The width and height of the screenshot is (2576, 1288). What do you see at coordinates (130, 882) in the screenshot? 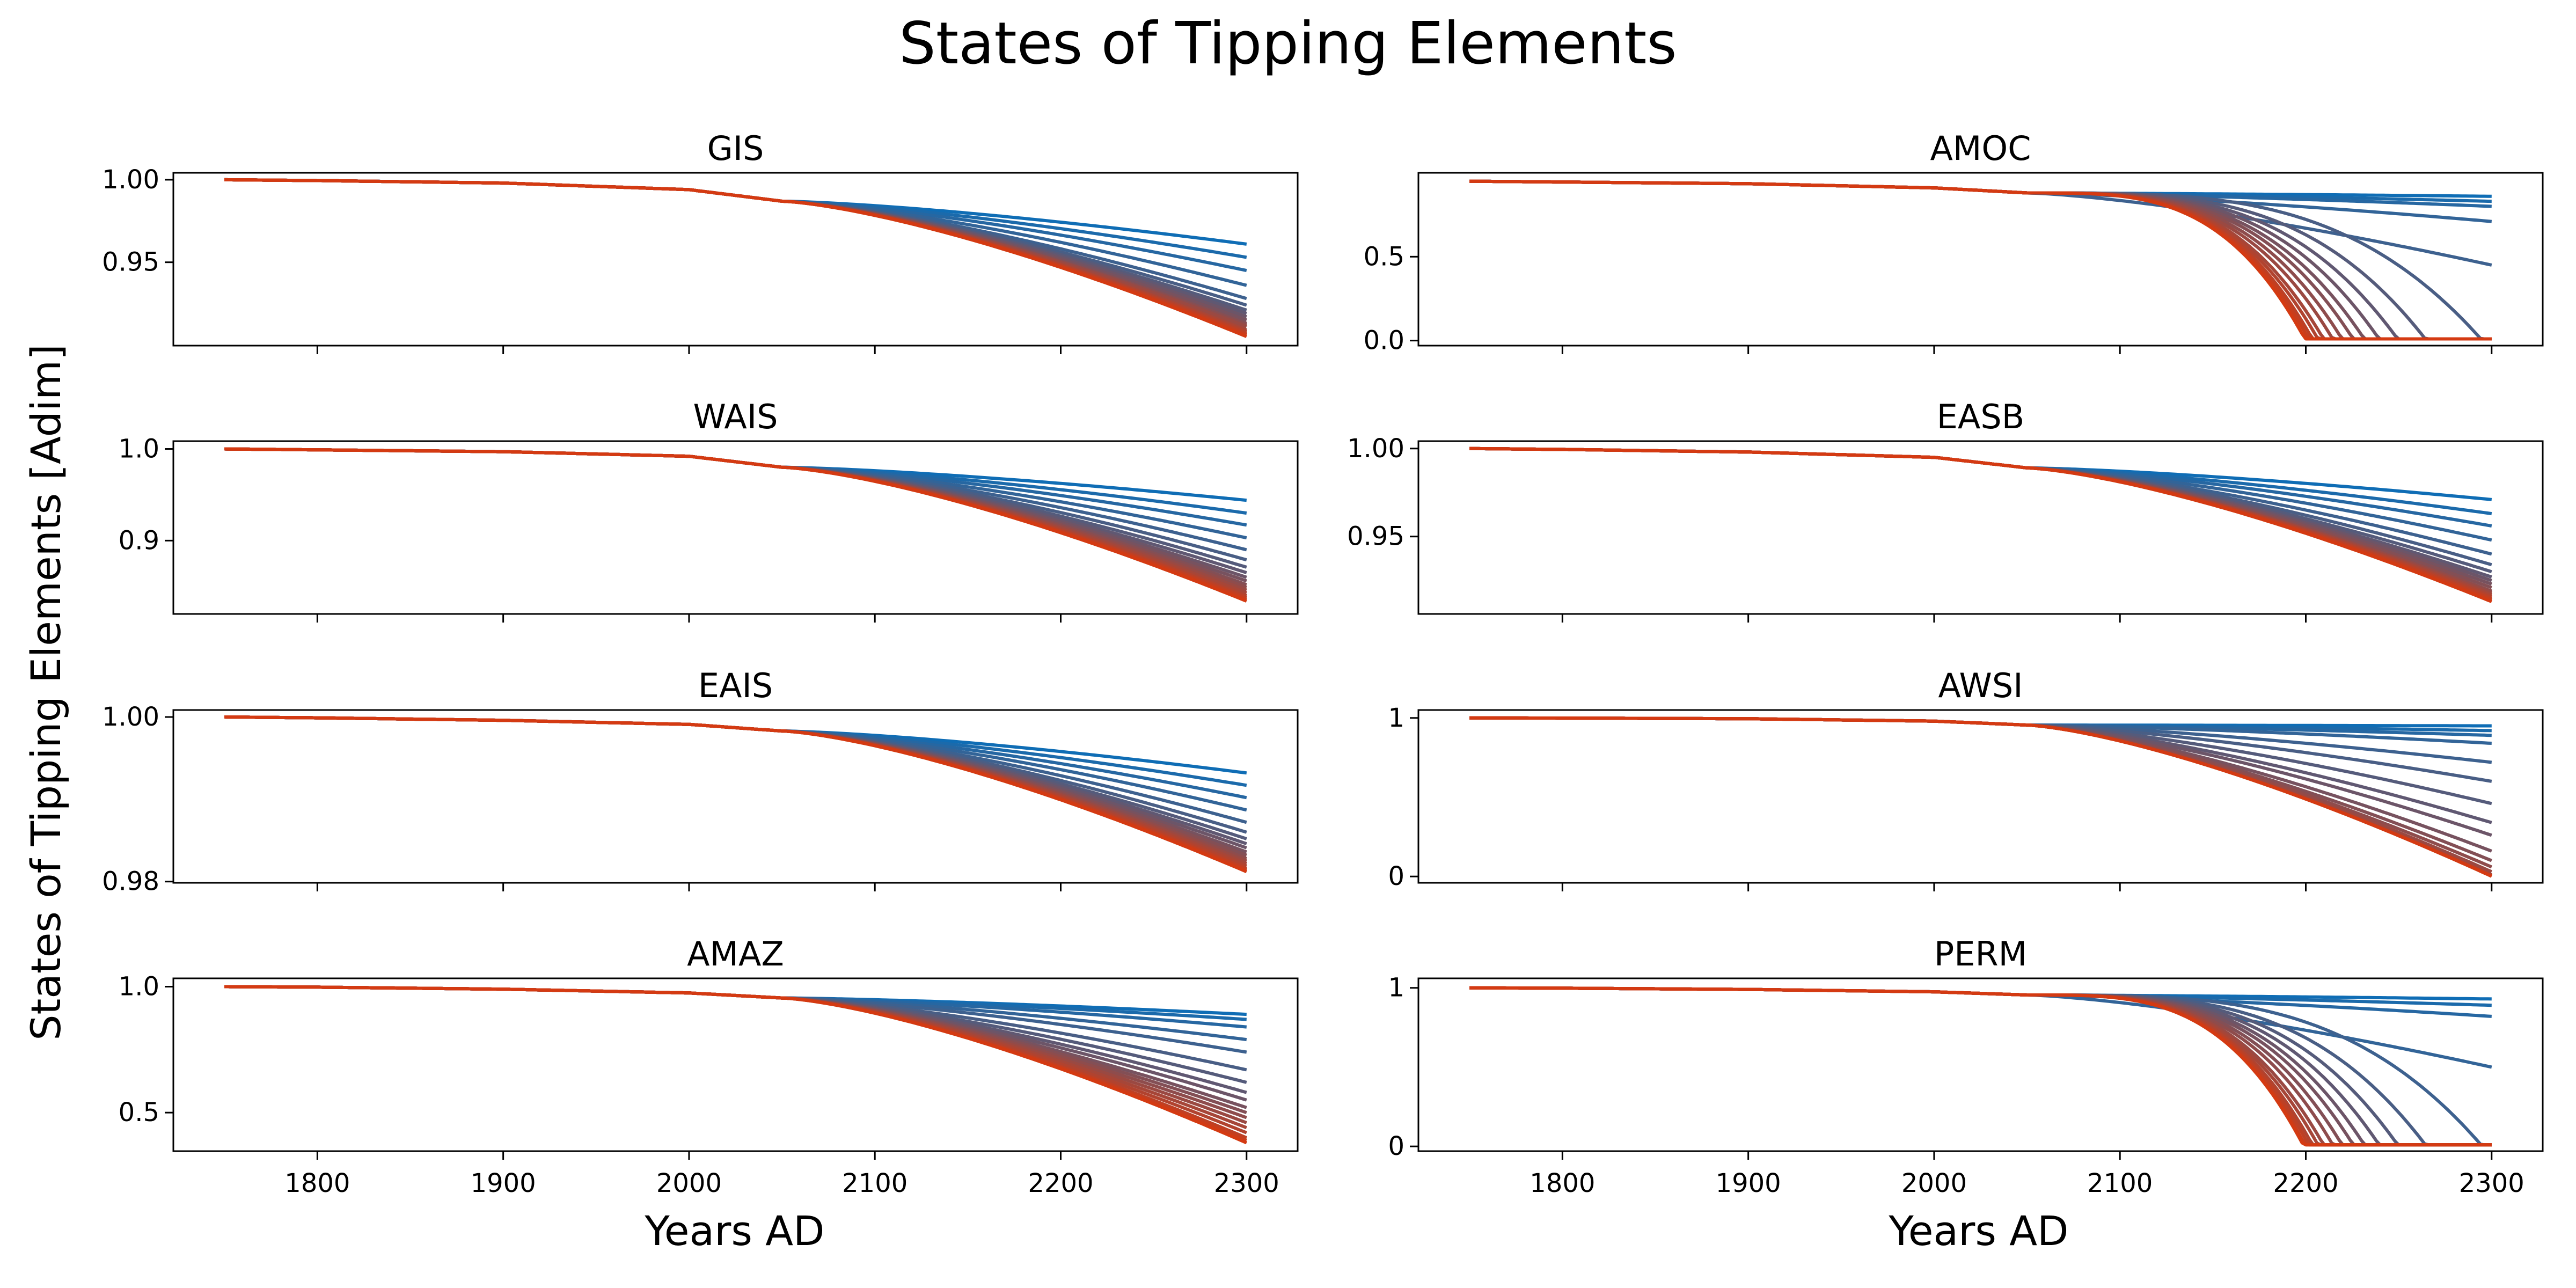
I see `y-tick-label: 0.98` at bounding box center [130, 882].